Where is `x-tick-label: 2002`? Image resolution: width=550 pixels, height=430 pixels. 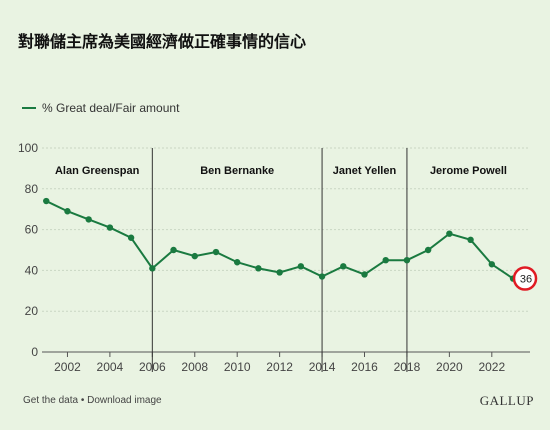 x-tick-label: 2002 is located at coordinates (67, 367).